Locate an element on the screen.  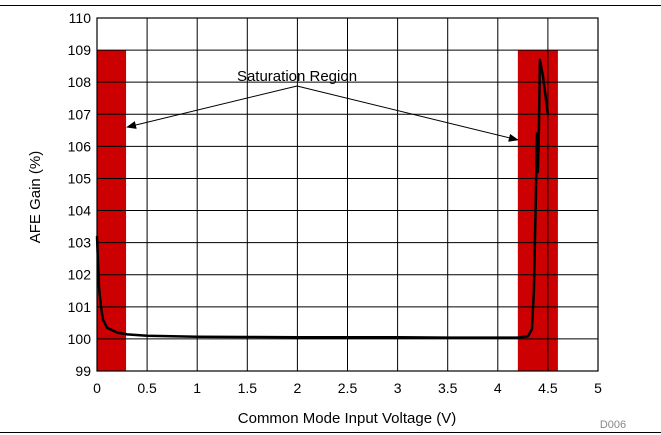
x-tick-label-5: 2.5 is located at coordinates (348, 388).